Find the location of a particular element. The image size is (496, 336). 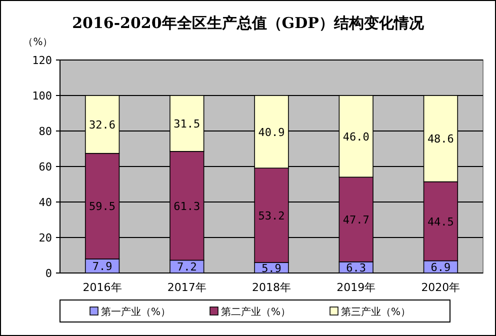

y-tick-label: 20 is located at coordinates (45, 238).